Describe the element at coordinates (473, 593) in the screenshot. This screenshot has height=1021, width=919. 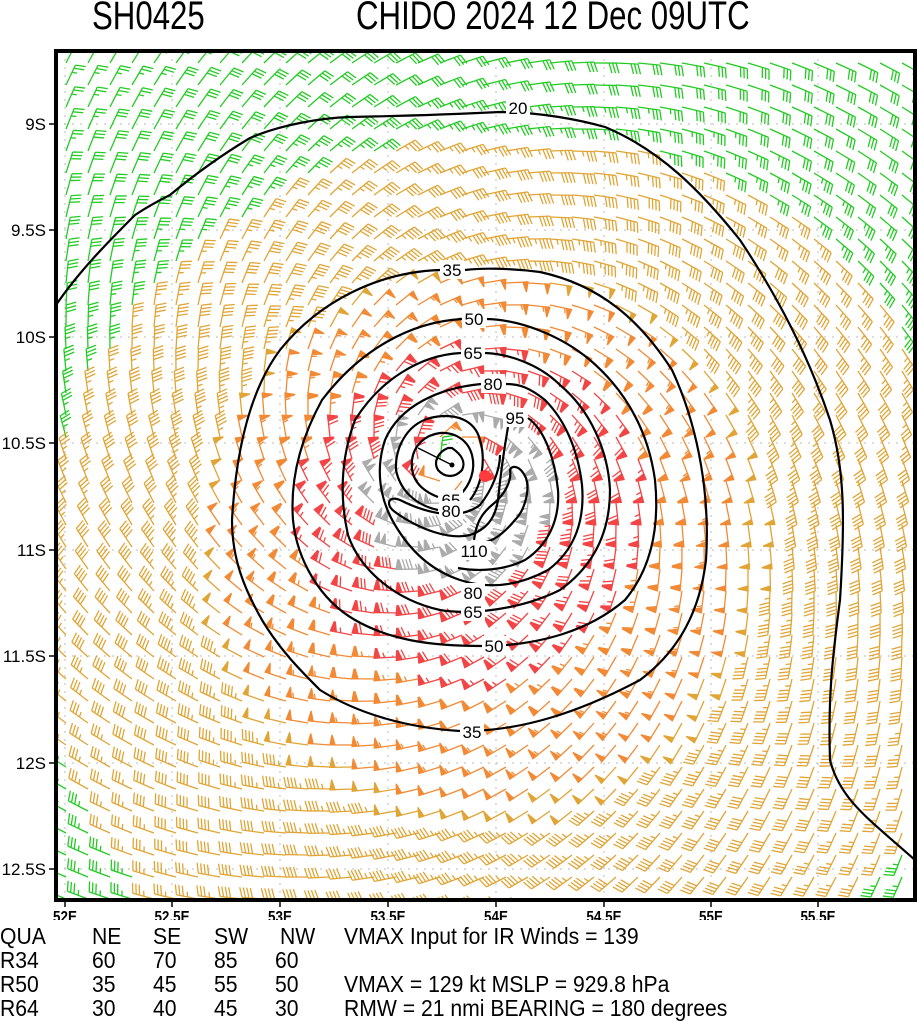
I see `contour-label: 80` at that location.